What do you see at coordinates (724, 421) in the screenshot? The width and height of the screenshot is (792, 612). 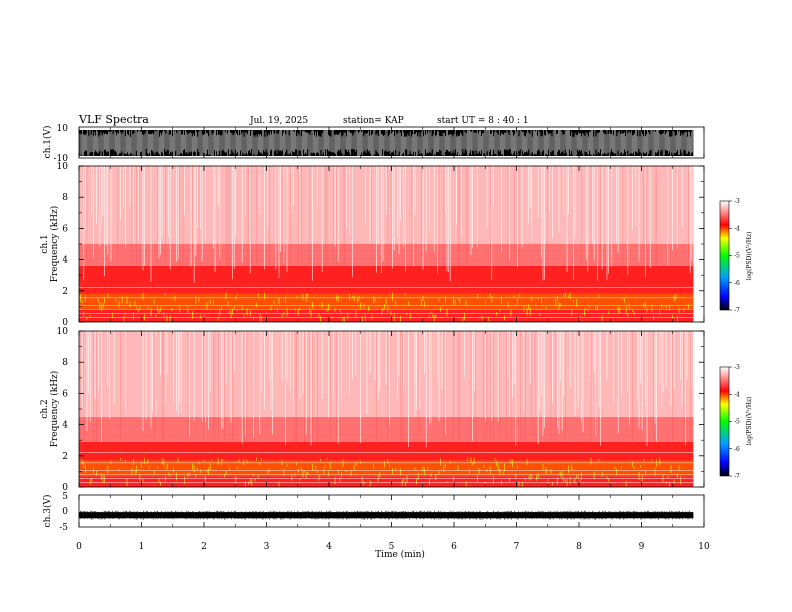 I see `ch2-colorbar-gradient` at bounding box center [724, 421].